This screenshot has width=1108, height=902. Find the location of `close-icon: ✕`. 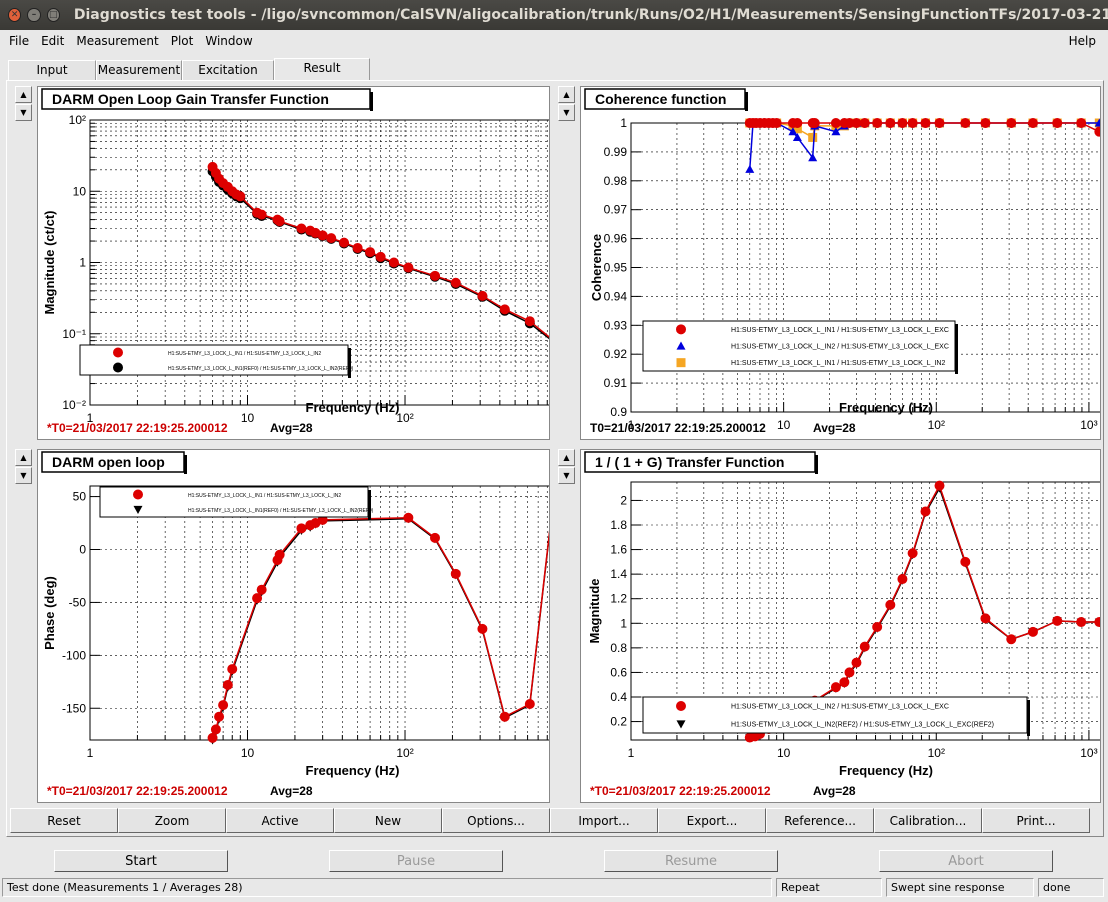

close-icon: ✕ is located at coordinates (15, 15).